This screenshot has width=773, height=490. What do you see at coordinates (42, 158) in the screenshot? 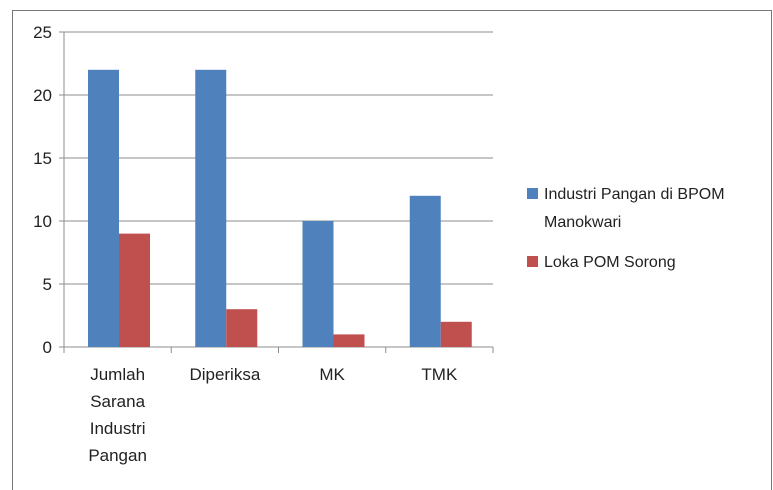
I see `y-tick-label-15: 15` at bounding box center [42, 158].